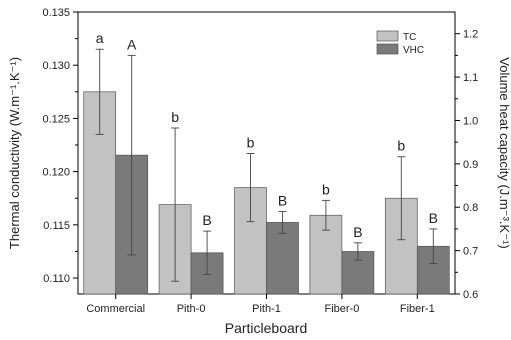  What do you see at coordinates (56, 226) in the screenshot?
I see `left-tick-label: 0.115` at bounding box center [56, 226].